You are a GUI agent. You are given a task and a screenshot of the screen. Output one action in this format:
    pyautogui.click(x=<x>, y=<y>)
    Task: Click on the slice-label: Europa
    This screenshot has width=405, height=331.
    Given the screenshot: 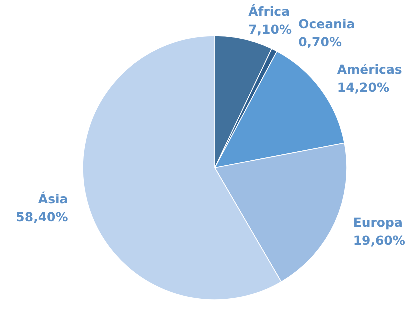 What is the action you would take?
    pyautogui.click(x=378, y=222)
    